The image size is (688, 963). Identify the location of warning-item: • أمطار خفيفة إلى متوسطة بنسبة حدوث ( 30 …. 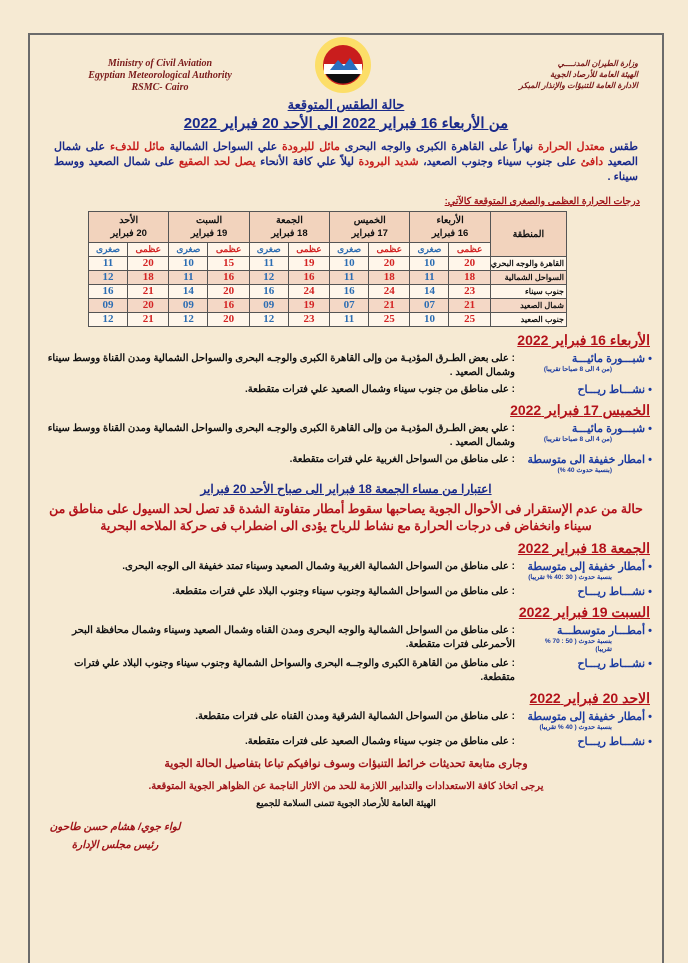
(346, 571).